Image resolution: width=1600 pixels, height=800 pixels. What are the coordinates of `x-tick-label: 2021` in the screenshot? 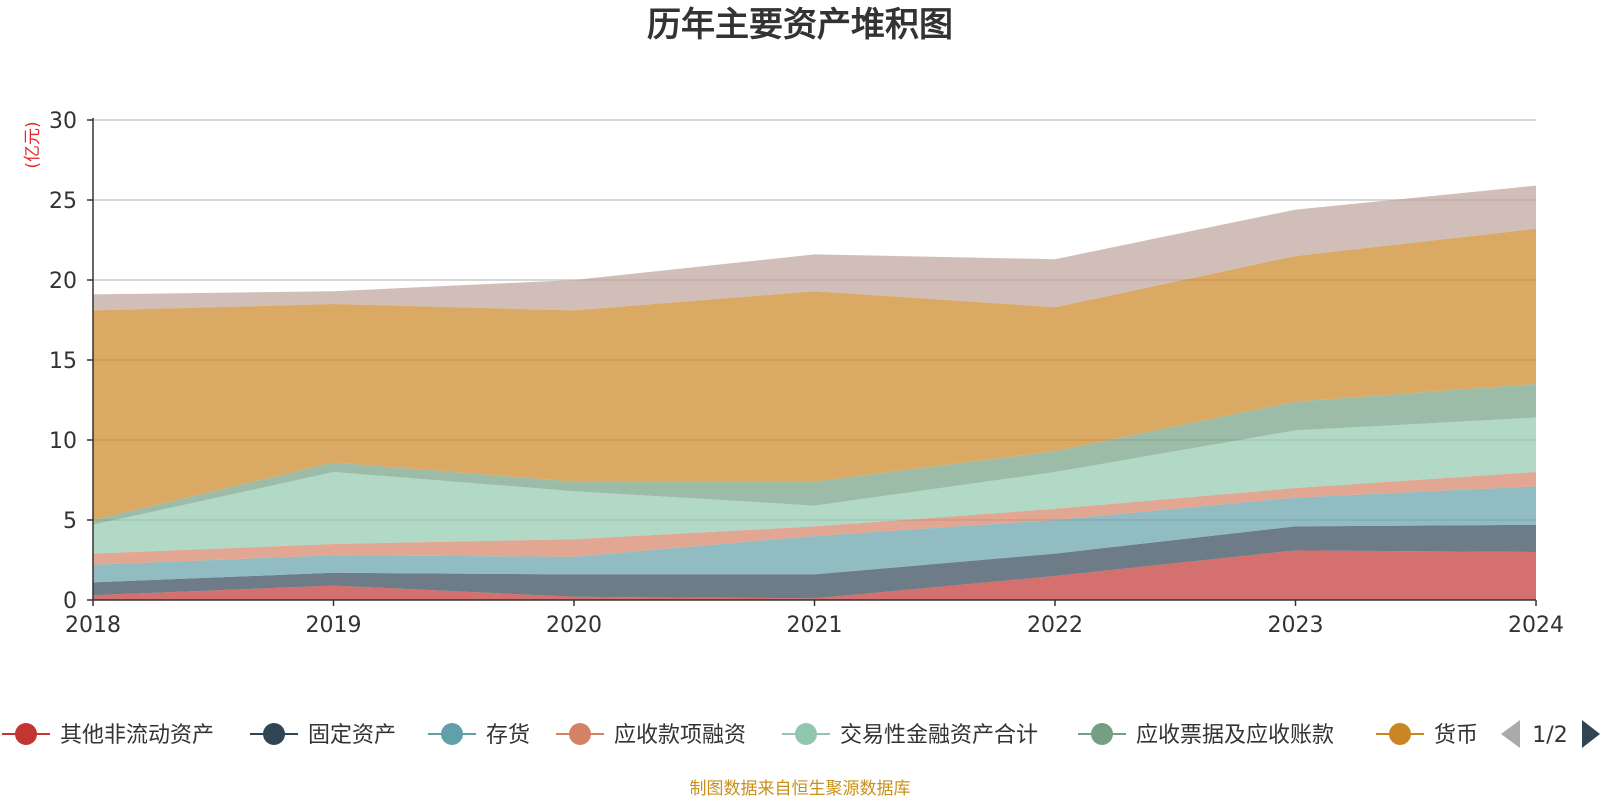 It's located at (815, 625).